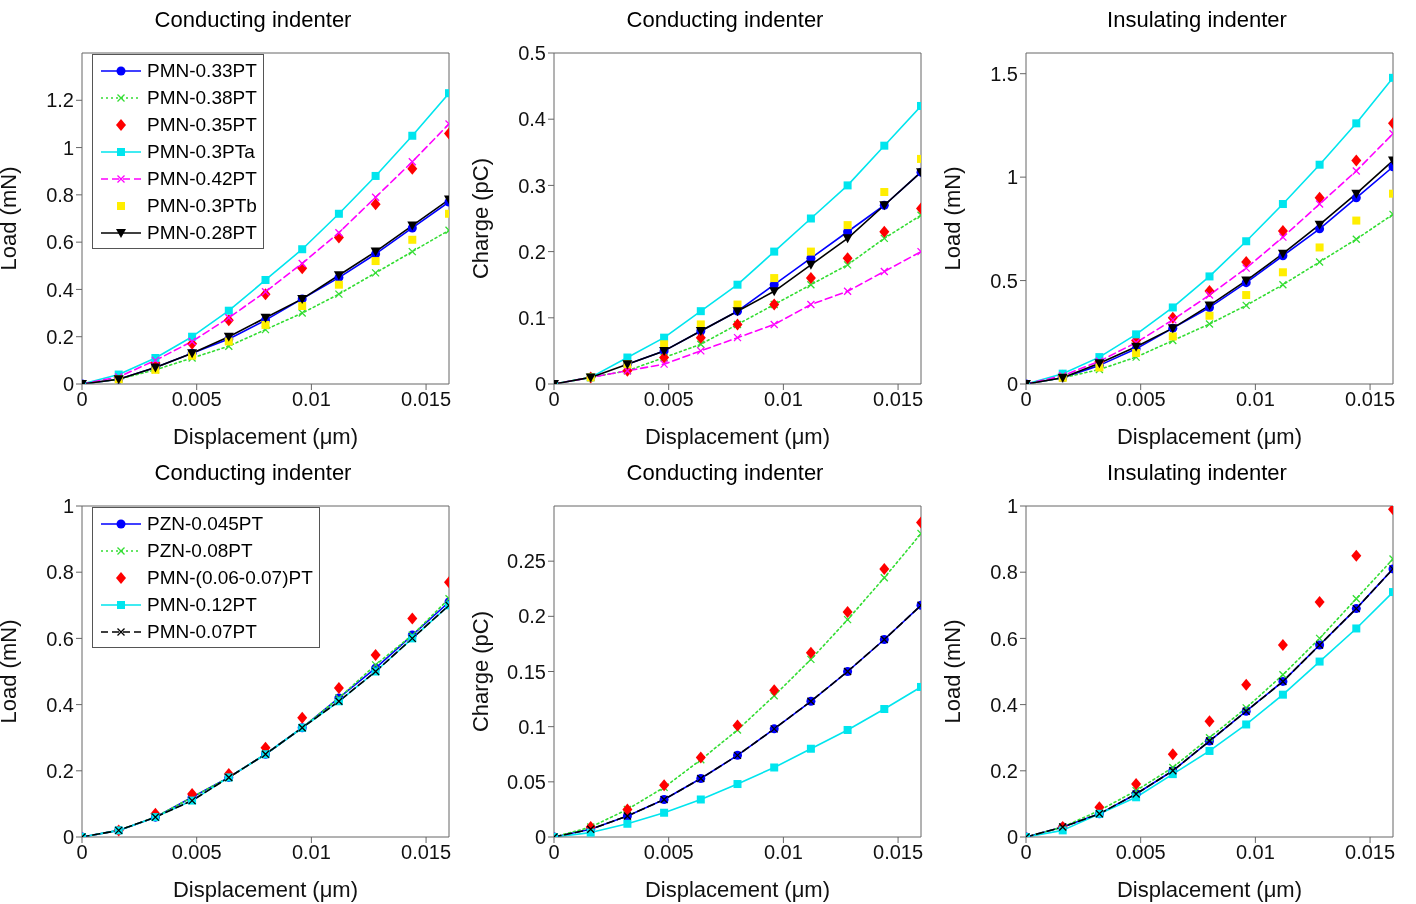 This screenshot has height=904, width=1416. What do you see at coordinates (202, 604) in the screenshot?
I see `legend-label: PMN-0.12PT` at bounding box center [202, 604].